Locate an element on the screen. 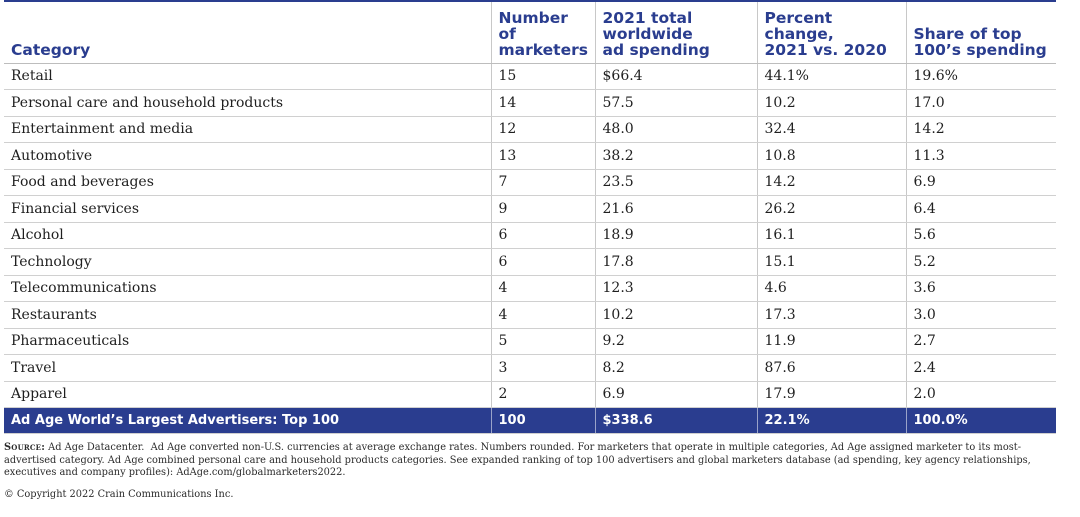 The height and width of the screenshot is (517, 1080). cell-share: 17.0 is located at coordinates (980, 103).